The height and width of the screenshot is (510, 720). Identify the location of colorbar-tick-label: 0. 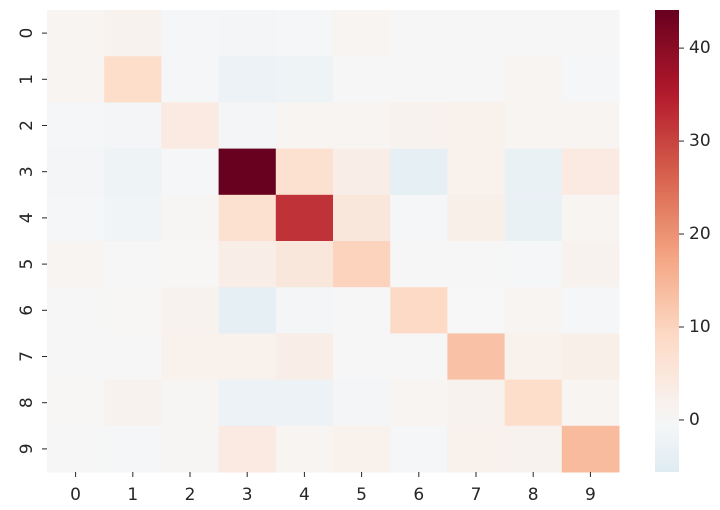
(694, 420).